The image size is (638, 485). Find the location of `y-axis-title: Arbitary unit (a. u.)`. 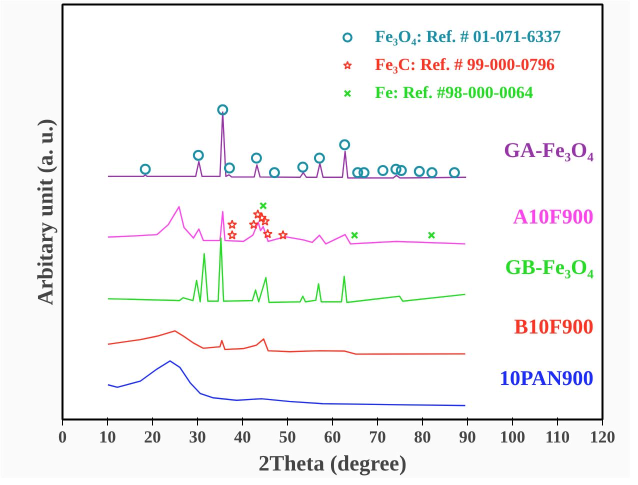

y-axis-title: Arbitary unit (a. u.) is located at coordinates (45, 212).